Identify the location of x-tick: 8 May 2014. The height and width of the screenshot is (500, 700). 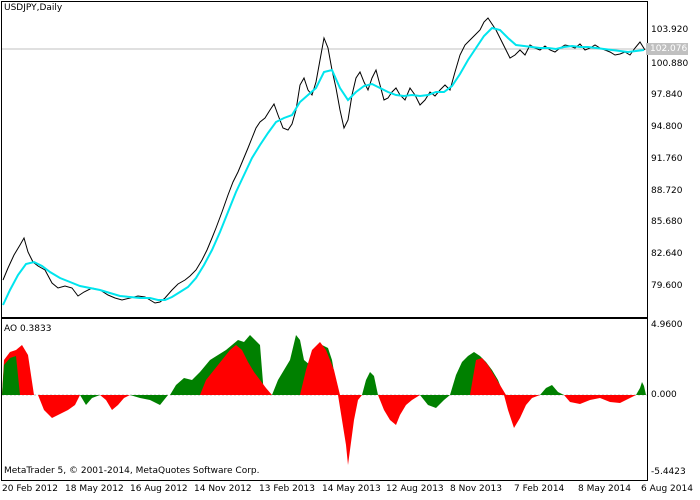
(604, 489).